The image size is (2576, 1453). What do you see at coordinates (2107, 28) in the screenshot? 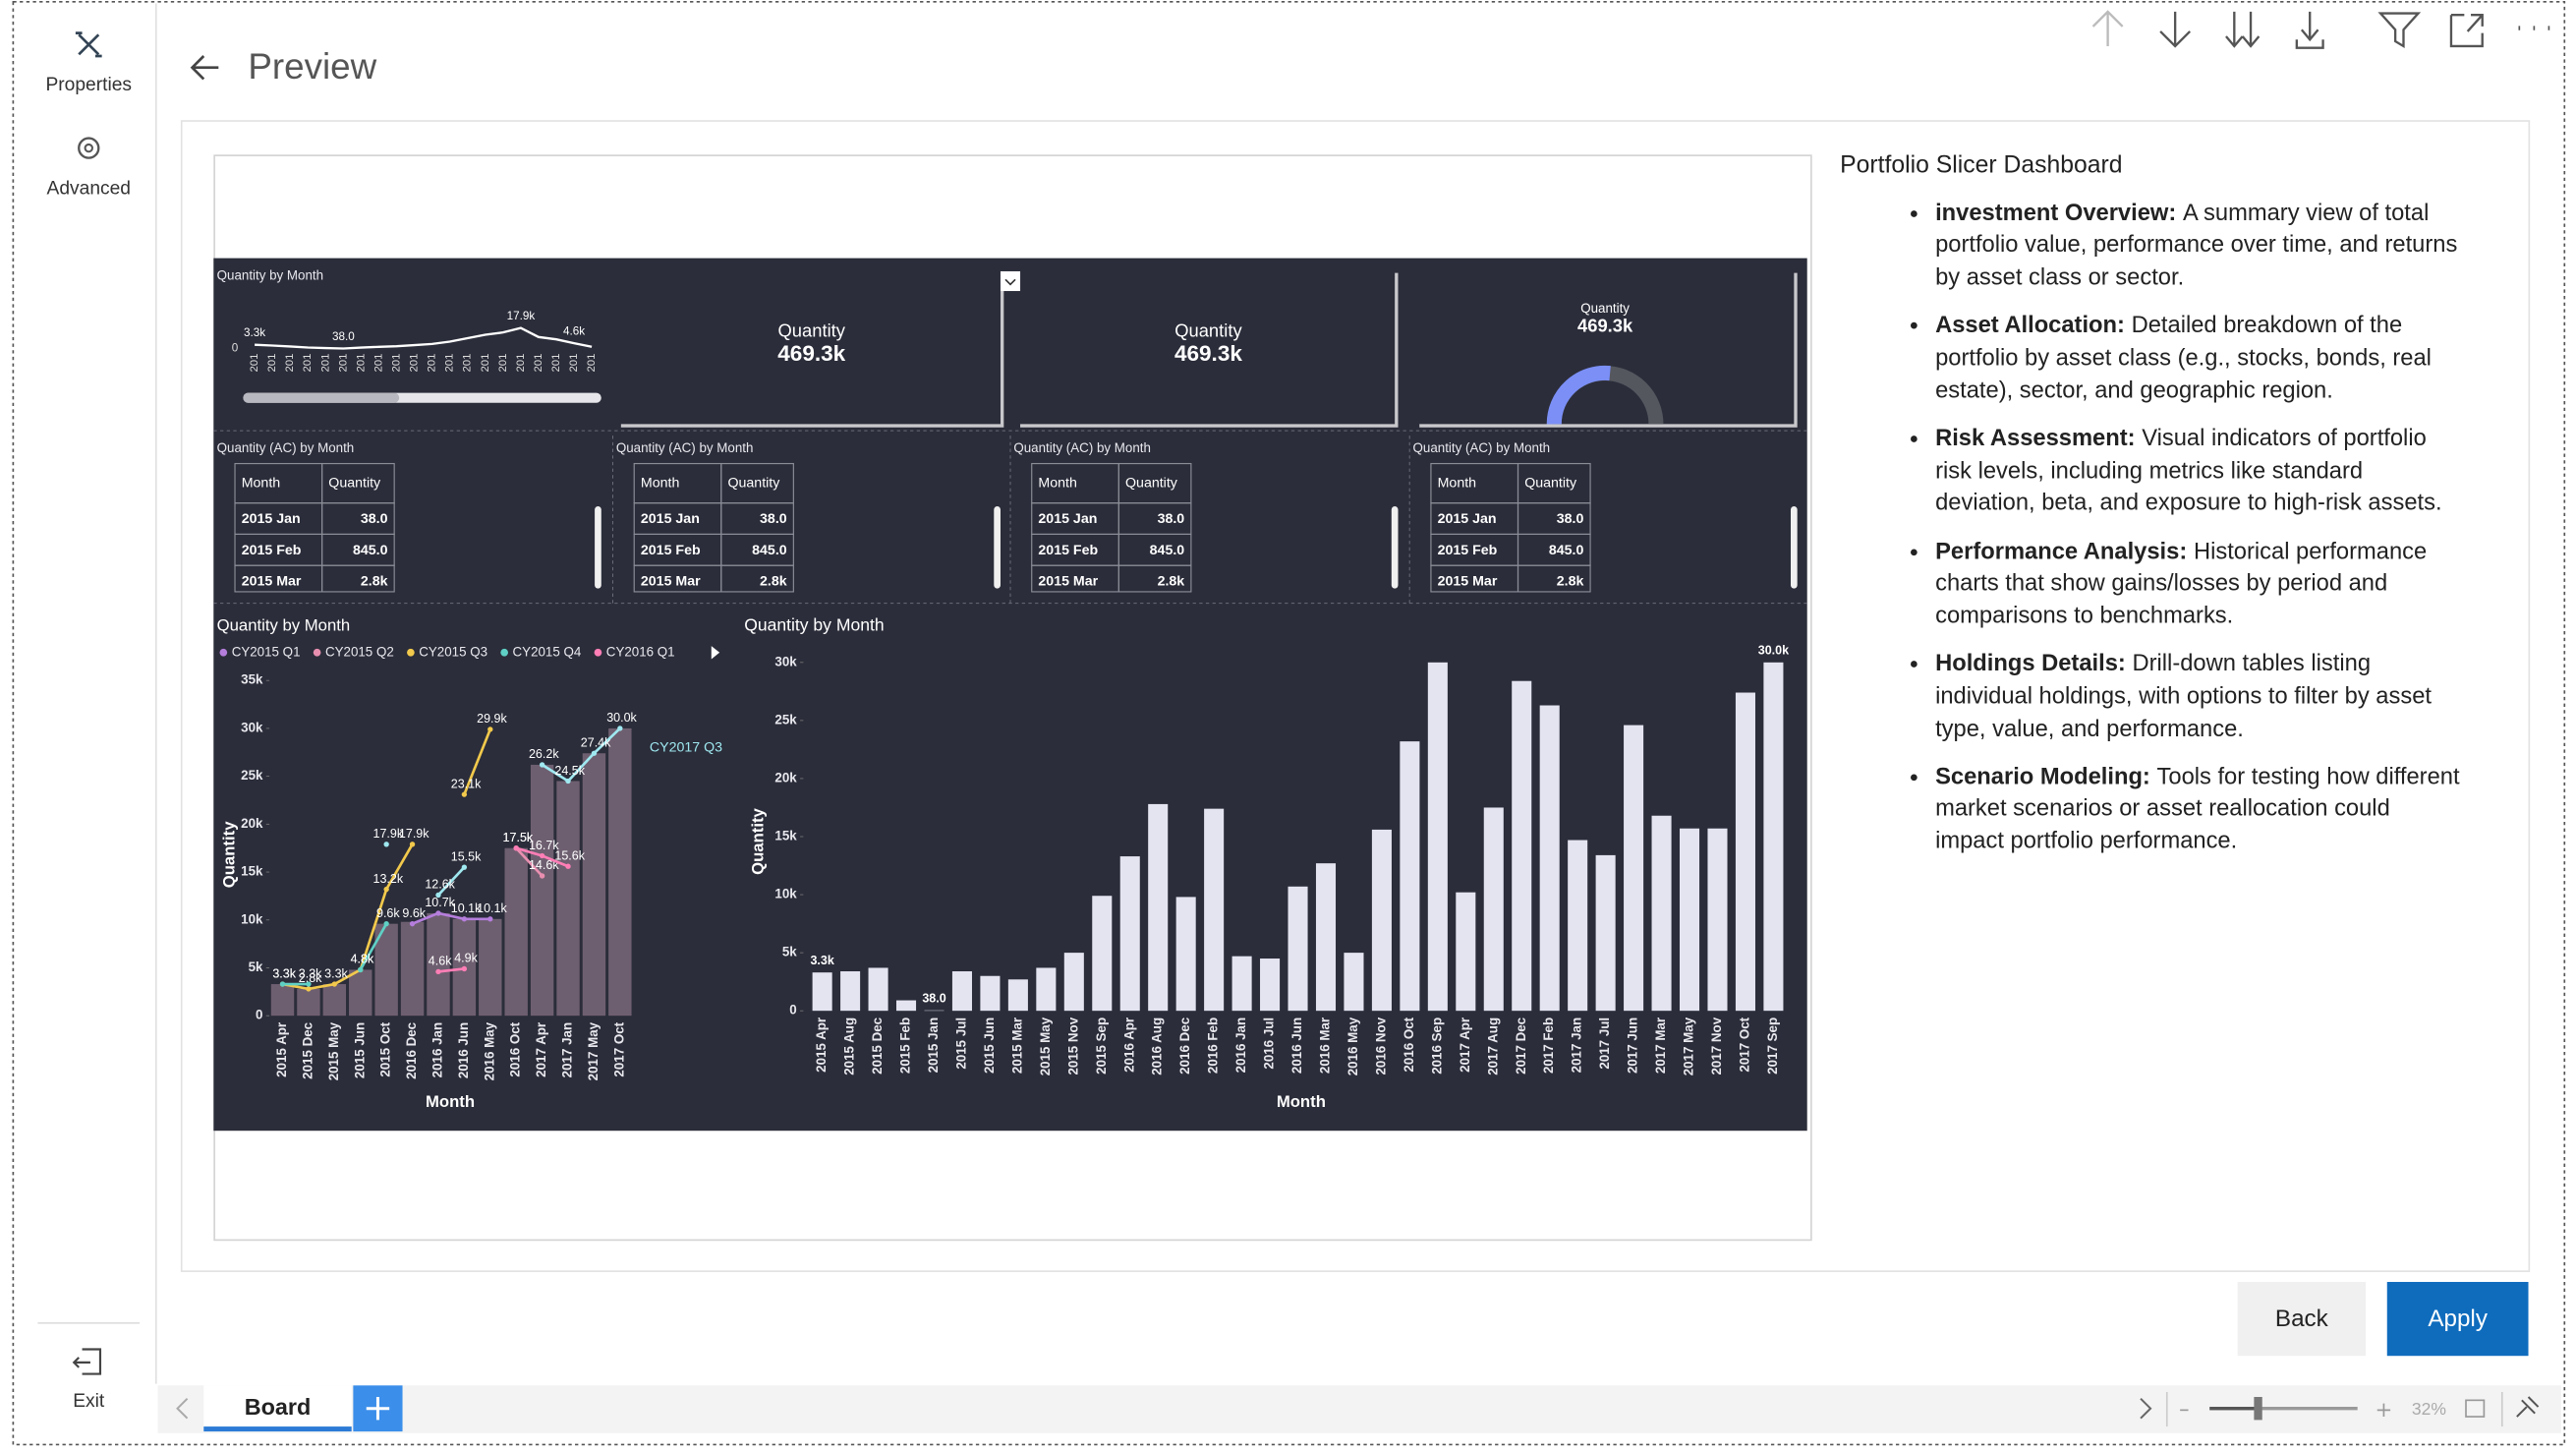
I see `move-up-icon` at bounding box center [2107, 28].